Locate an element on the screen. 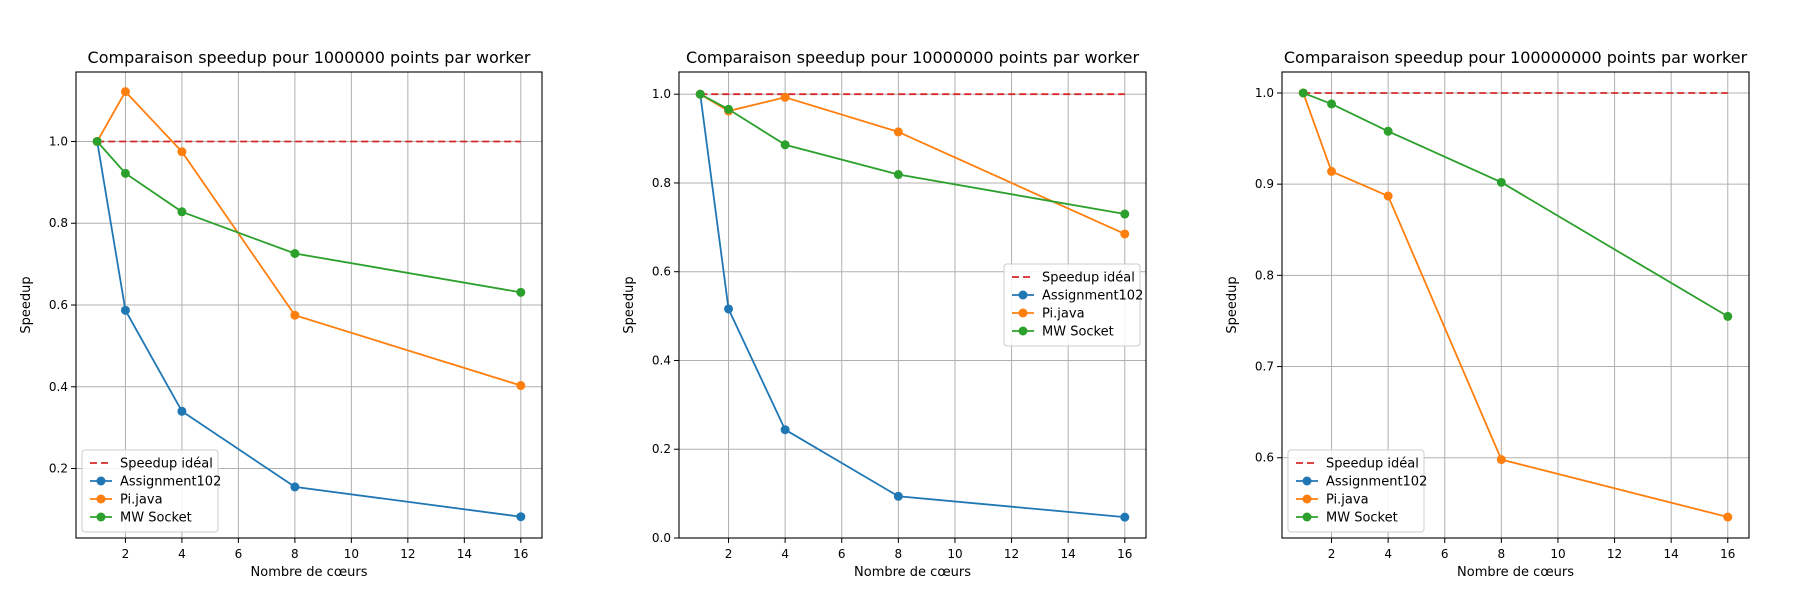  x-tick-label: 12 is located at coordinates (407, 554).